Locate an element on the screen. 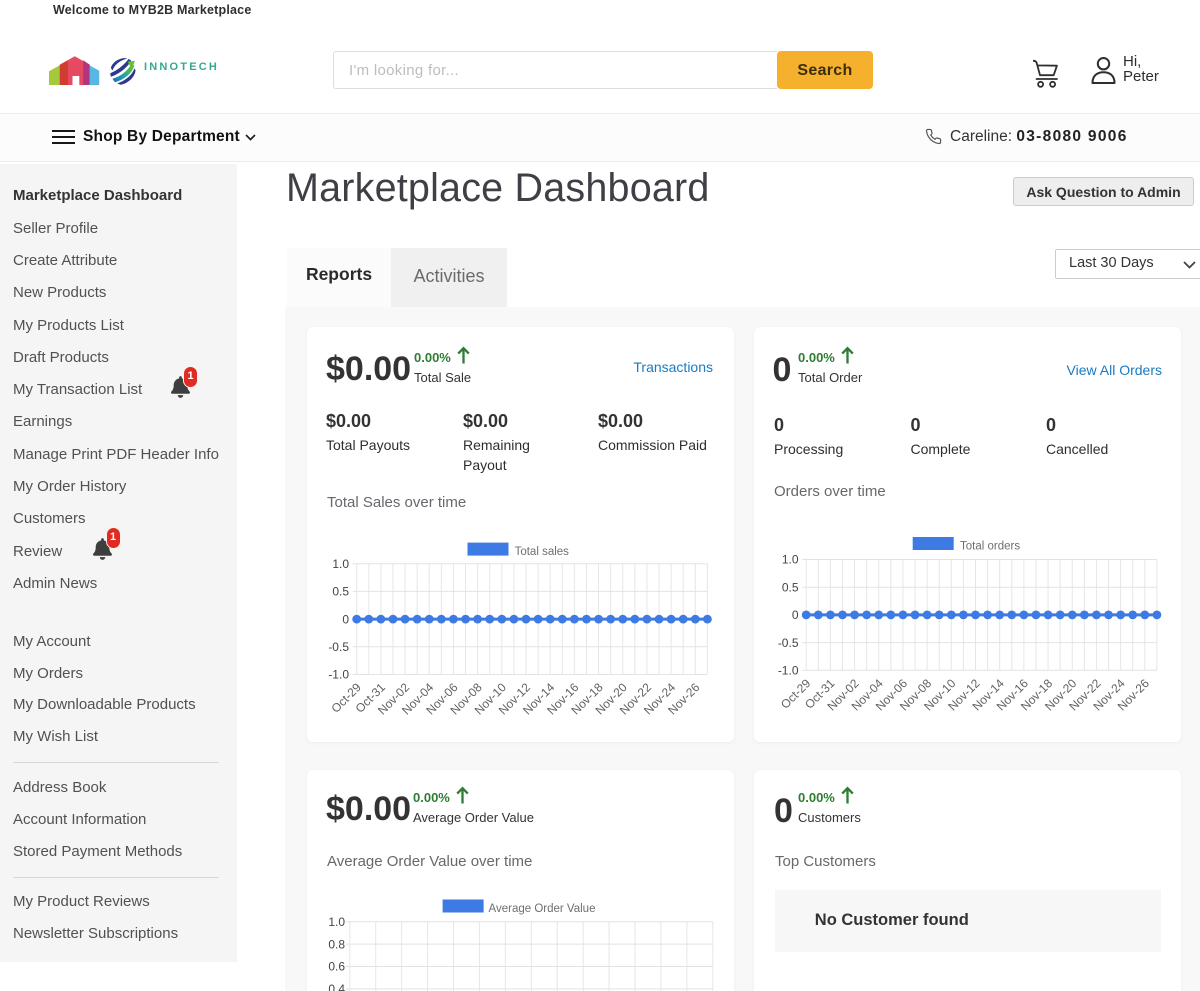  svg-text: Total orders is located at coordinates (990, 547).